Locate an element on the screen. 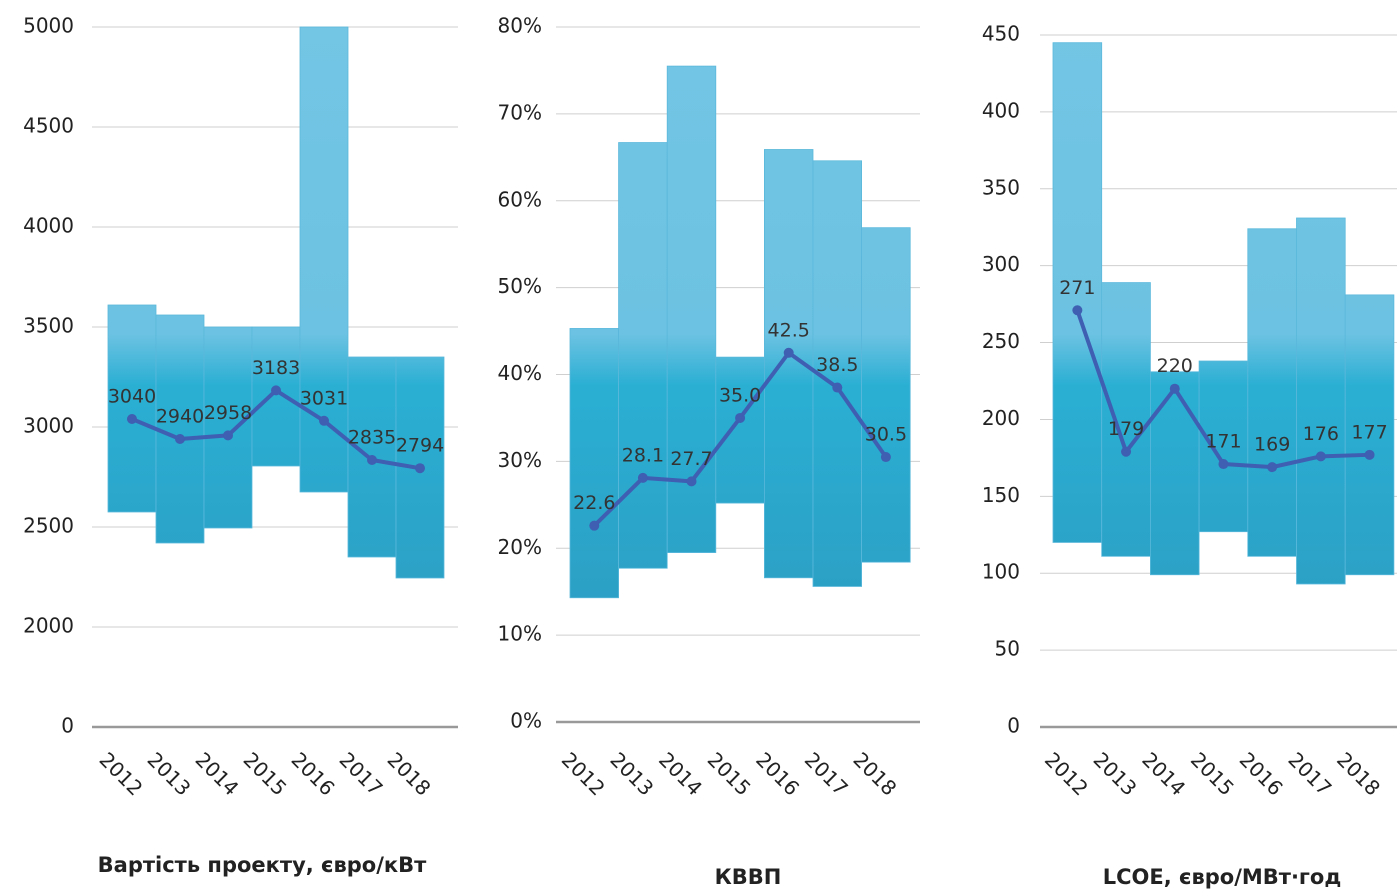 This screenshot has height=891, width=1397. value-label: 2940 is located at coordinates (180, 417).